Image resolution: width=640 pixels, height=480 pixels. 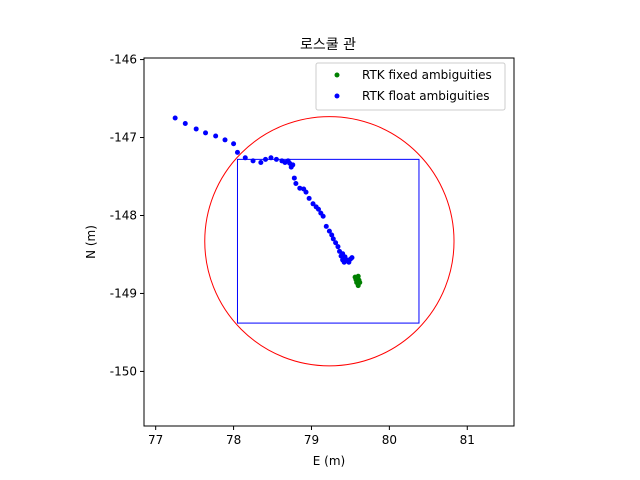 What do you see at coordinates (329, 461) in the screenshot?
I see `x-axis-label: E (m)` at bounding box center [329, 461].